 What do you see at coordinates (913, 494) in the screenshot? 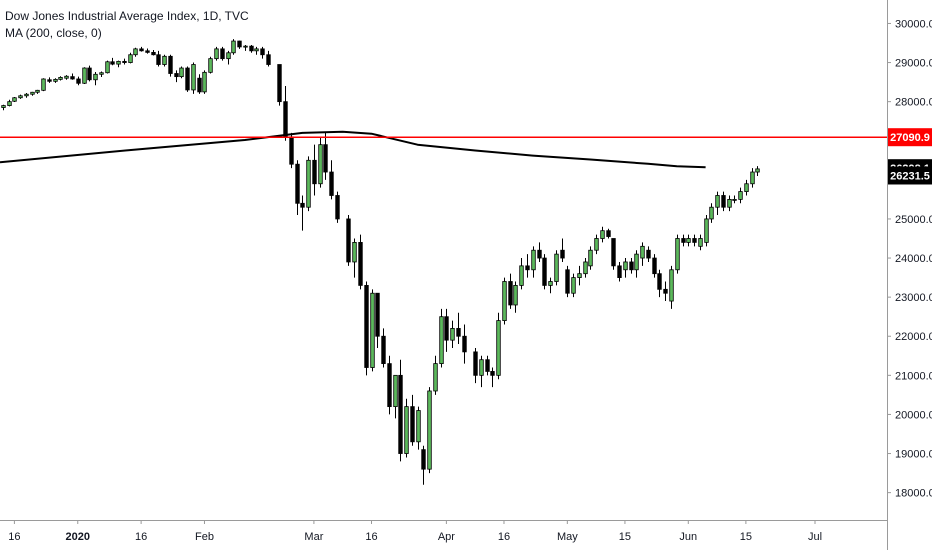
I see `y-tick-label: 18000.0` at bounding box center [913, 494].